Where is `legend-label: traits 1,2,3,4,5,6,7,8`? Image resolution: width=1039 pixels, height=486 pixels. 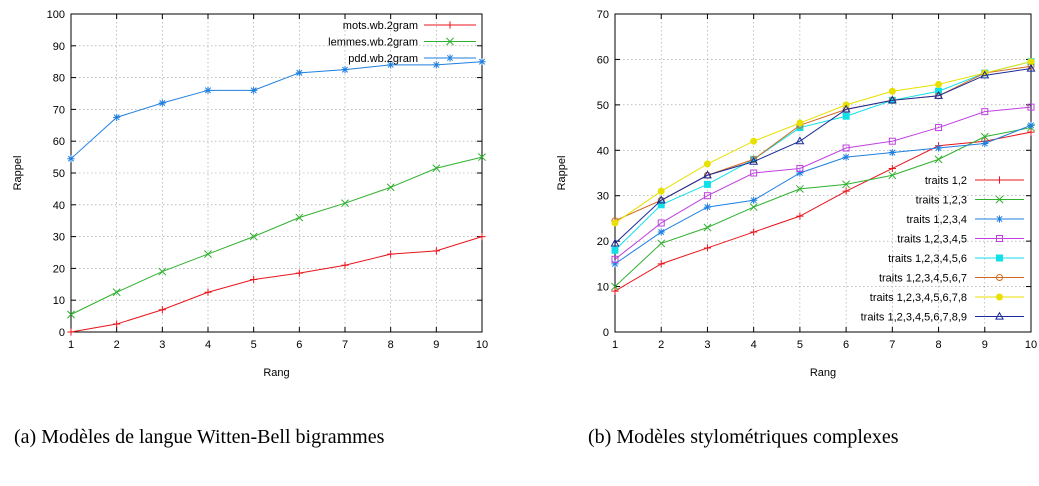 legend-label: traits 1,2,3,4,5,6,7,8 is located at coordinates (918, 298).